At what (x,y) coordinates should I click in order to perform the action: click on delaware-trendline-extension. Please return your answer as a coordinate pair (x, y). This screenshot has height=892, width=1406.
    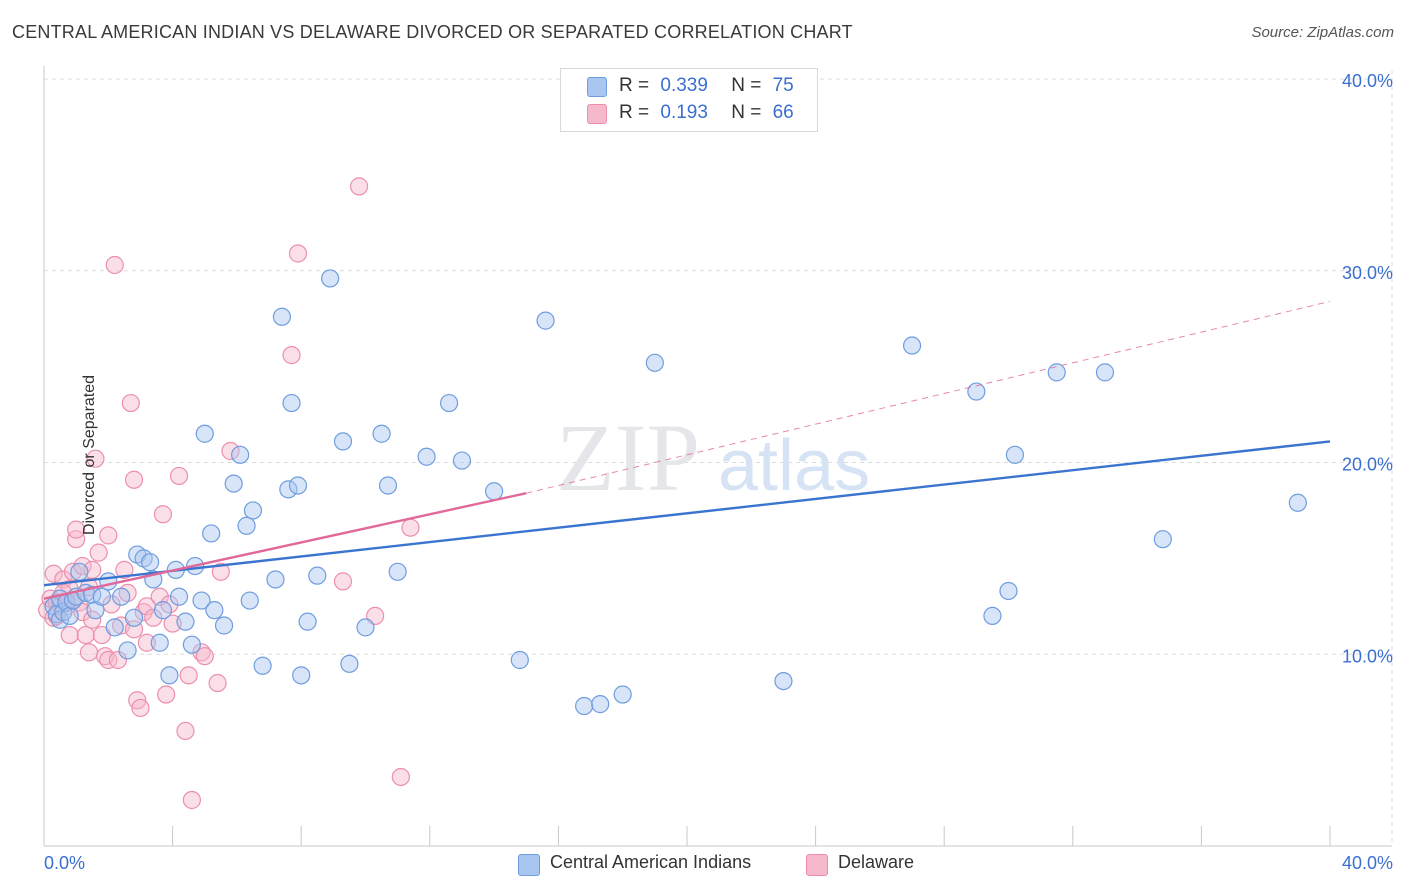
    Looking at the image, I should click on (928, 397).